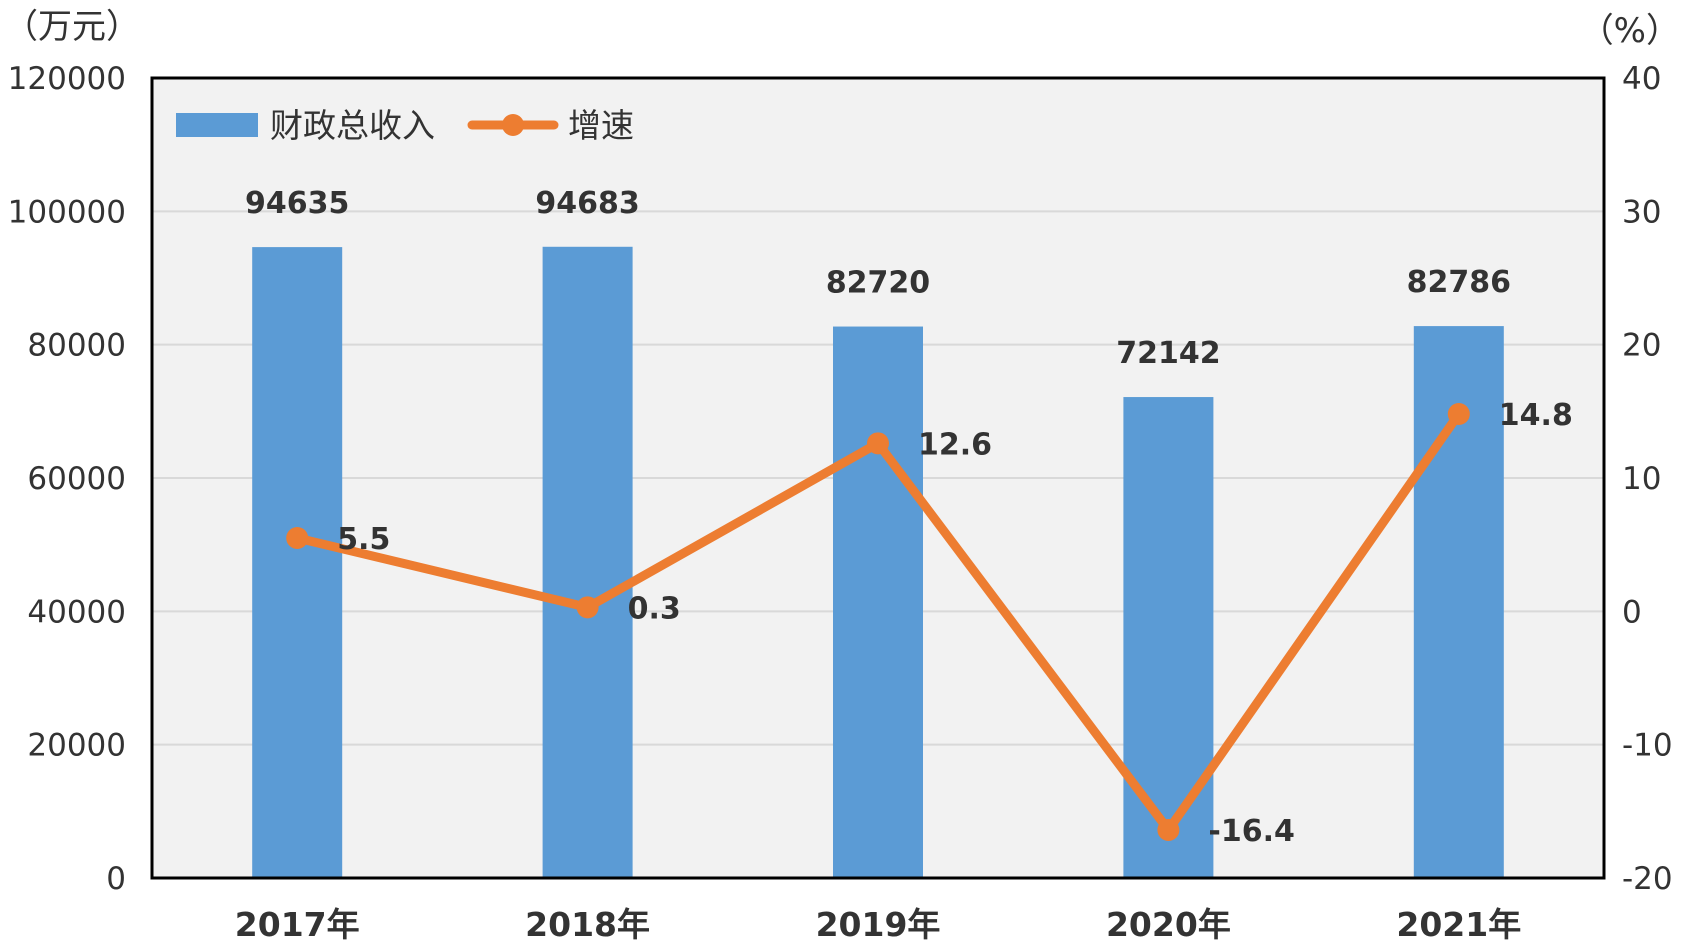  What do you see at coordinates (1641, 346) in the screenshot?
I see `right-axis-tick-label: 20` at bounding box center [1641, 346].